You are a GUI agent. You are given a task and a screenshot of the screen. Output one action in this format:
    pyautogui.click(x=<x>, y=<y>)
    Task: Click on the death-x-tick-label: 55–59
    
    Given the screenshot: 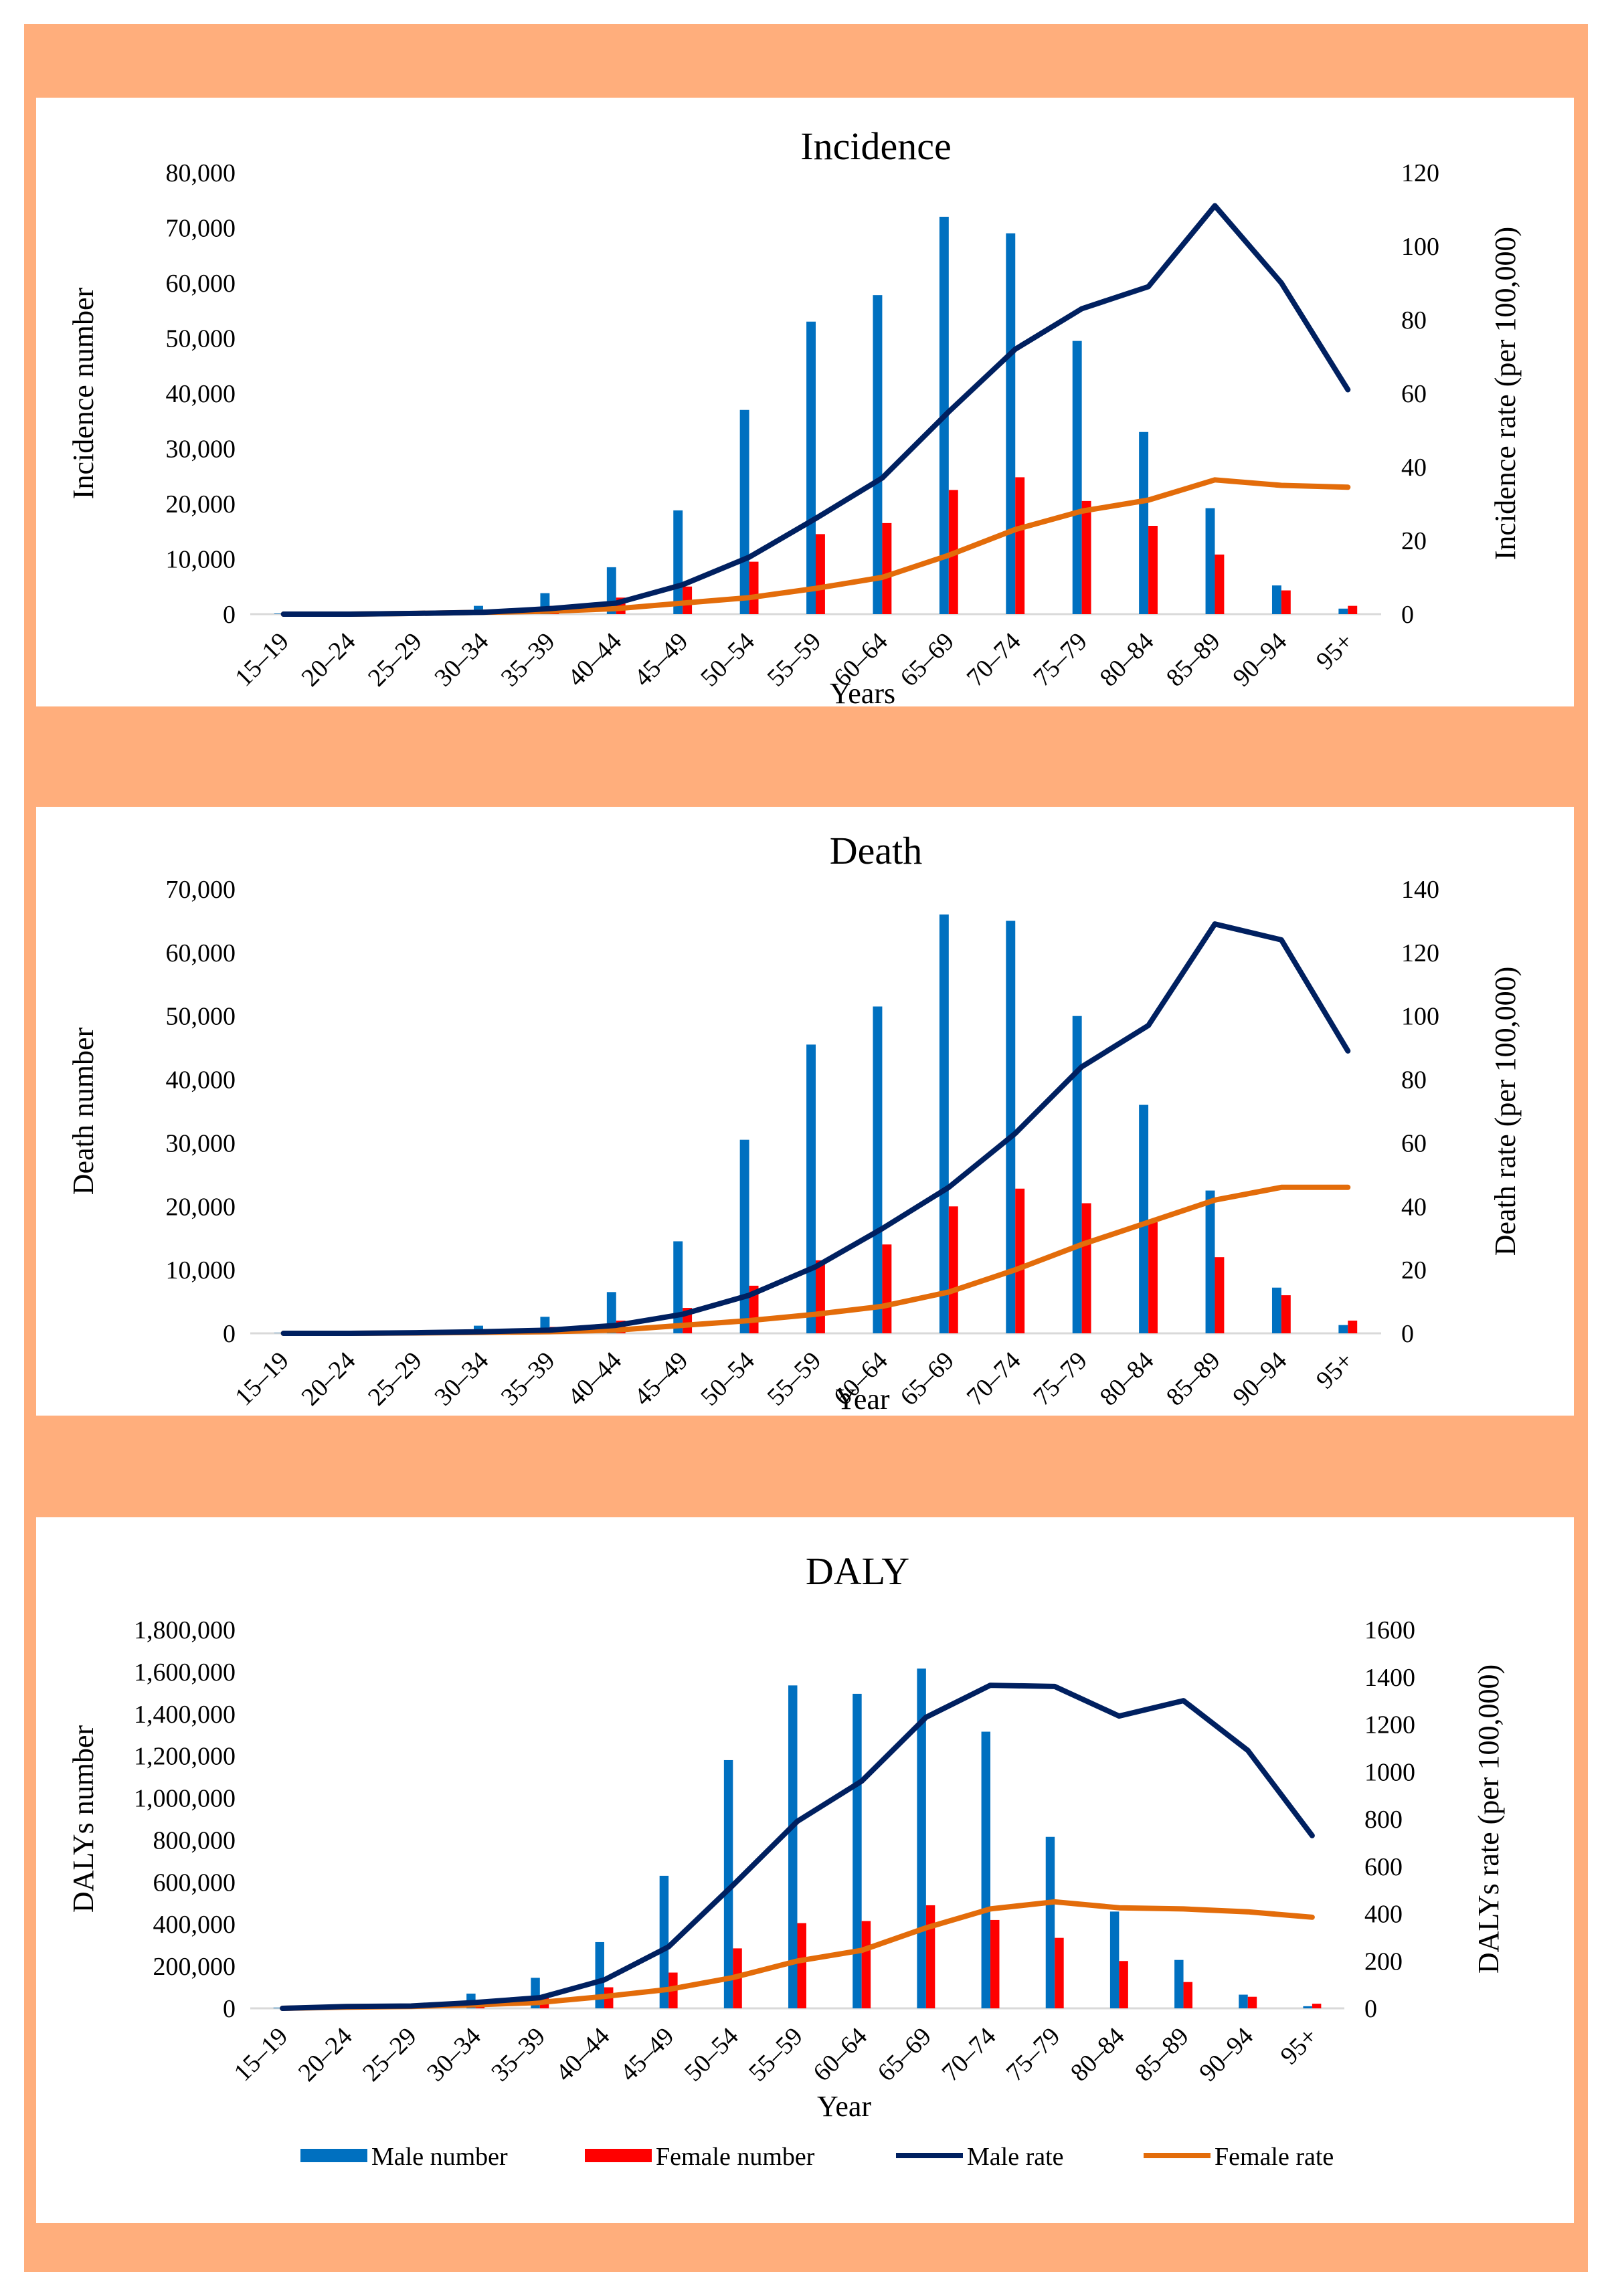 What is the action you would take?
    pyautogui.click(x=794, y=1379)
    